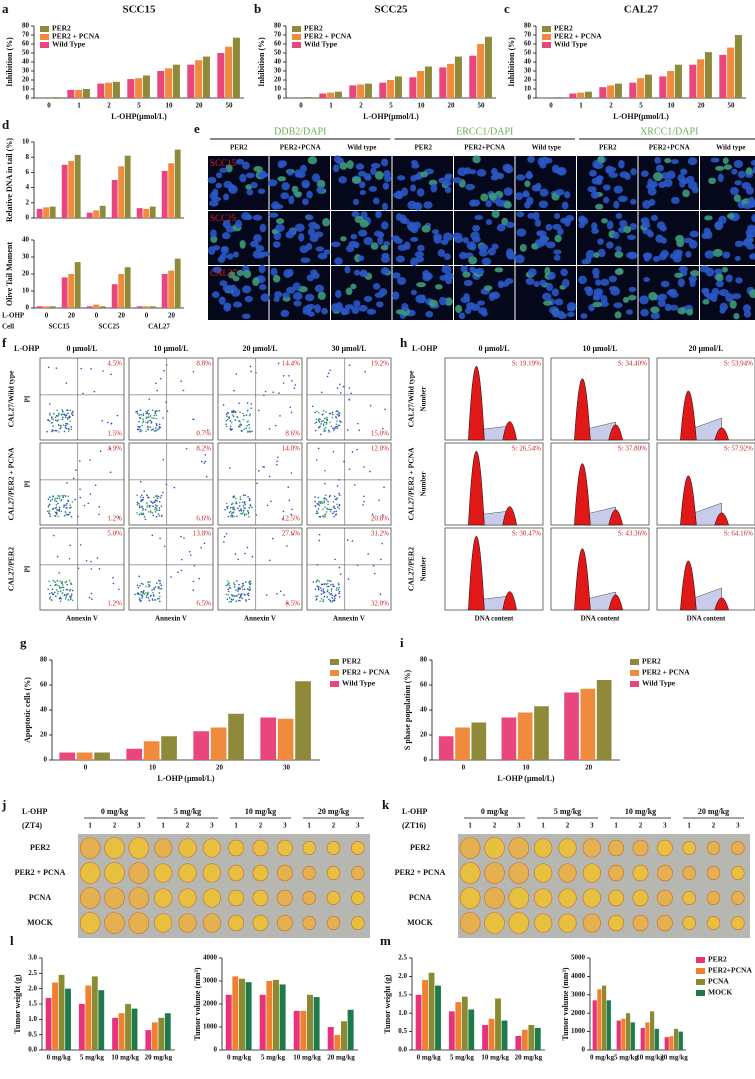  Describe the element at coordinates (402, 1013) in the screenshot. I see `y-tick-label: 1.0` at that location.